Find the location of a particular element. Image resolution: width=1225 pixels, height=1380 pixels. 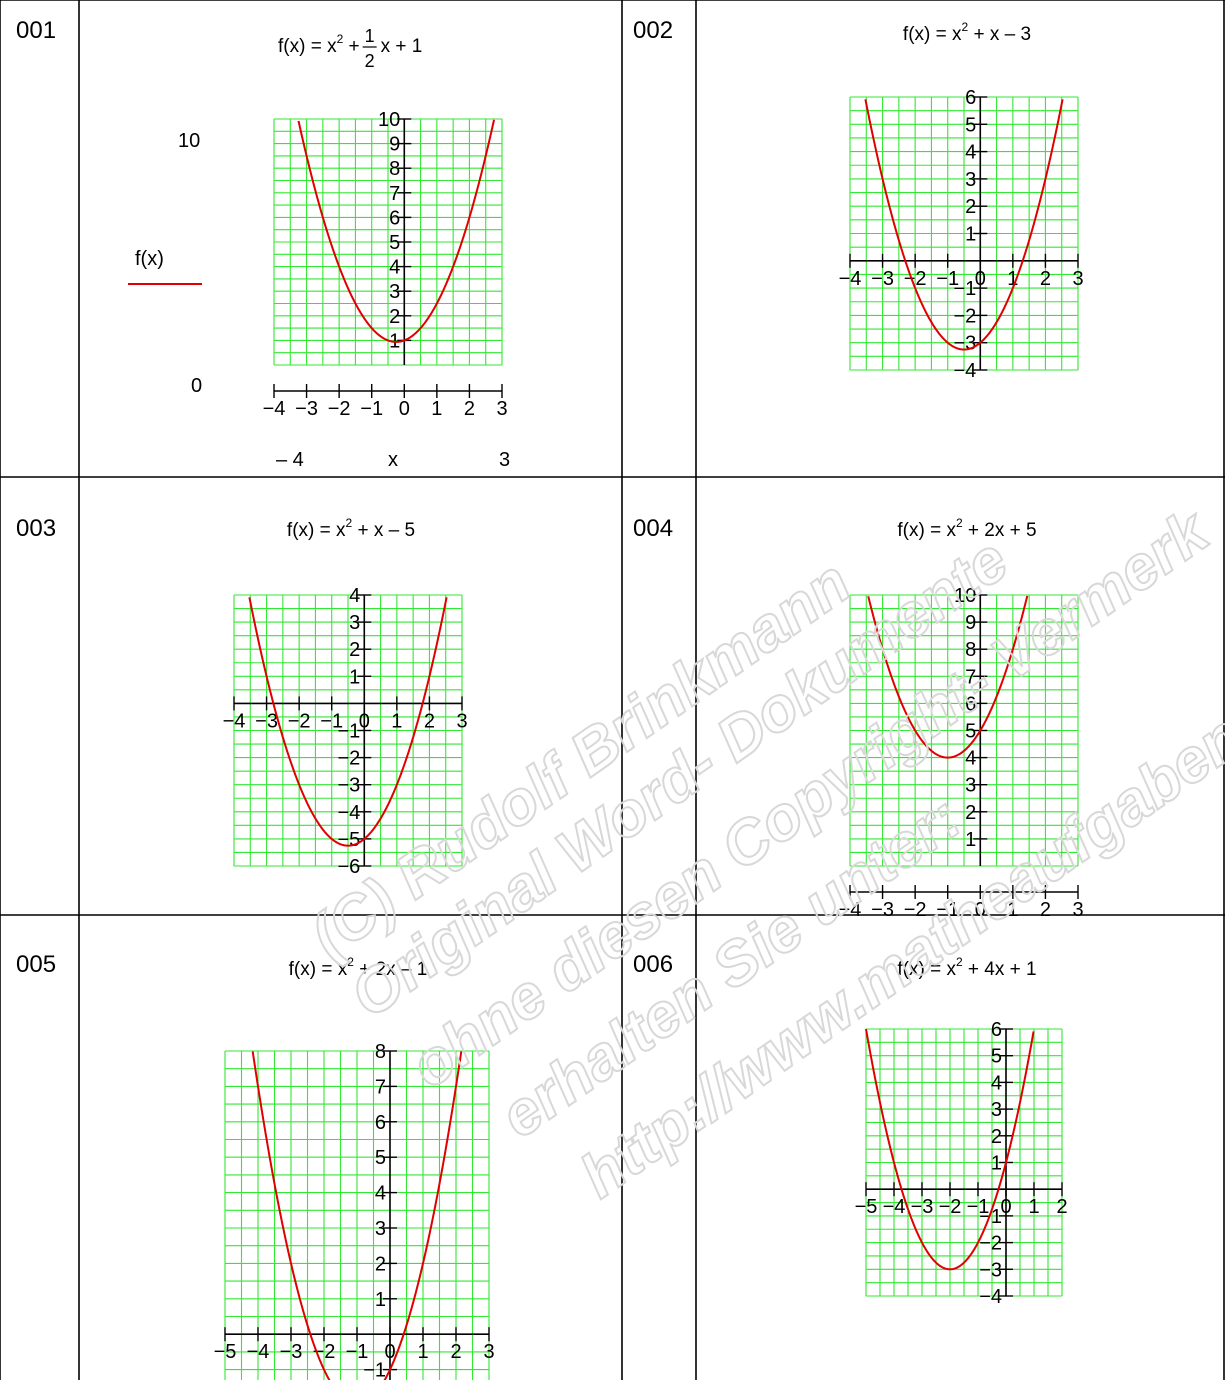

y-tick-label: −2 is located at coordinates (964, 316).